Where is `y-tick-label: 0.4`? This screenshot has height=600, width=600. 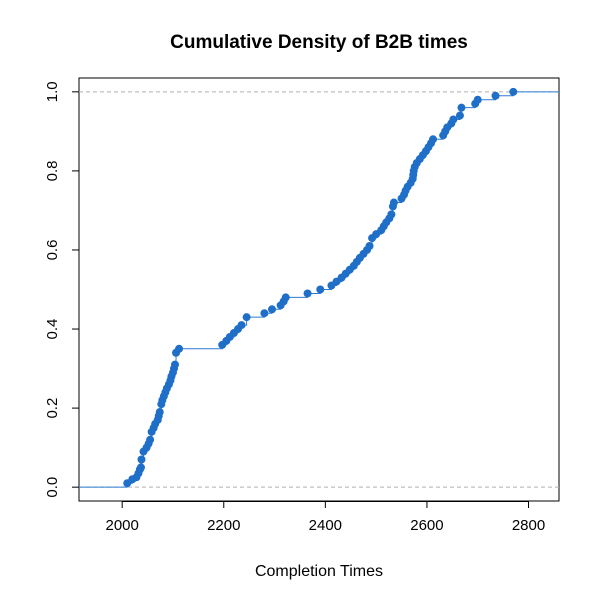
y-tick-label: 0.4 is located at coordinates (52, 329).